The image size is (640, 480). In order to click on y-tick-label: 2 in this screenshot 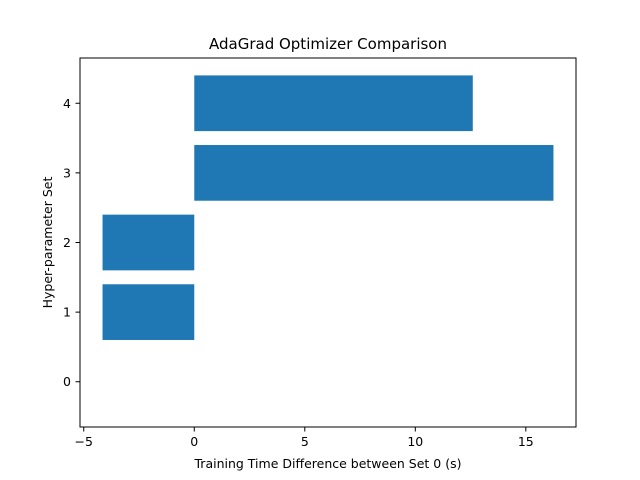, I will do `click(67, 242)`.